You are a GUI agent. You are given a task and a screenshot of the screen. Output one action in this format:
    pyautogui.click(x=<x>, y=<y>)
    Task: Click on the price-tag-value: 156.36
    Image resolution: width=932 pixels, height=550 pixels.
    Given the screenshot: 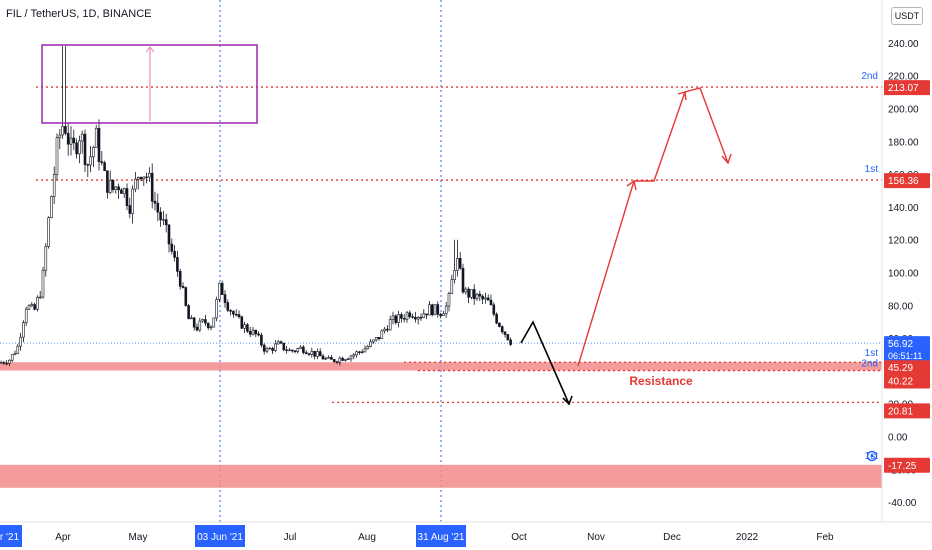 What is the action you would take?
    pyautogui.click(x=903, y=181)
    